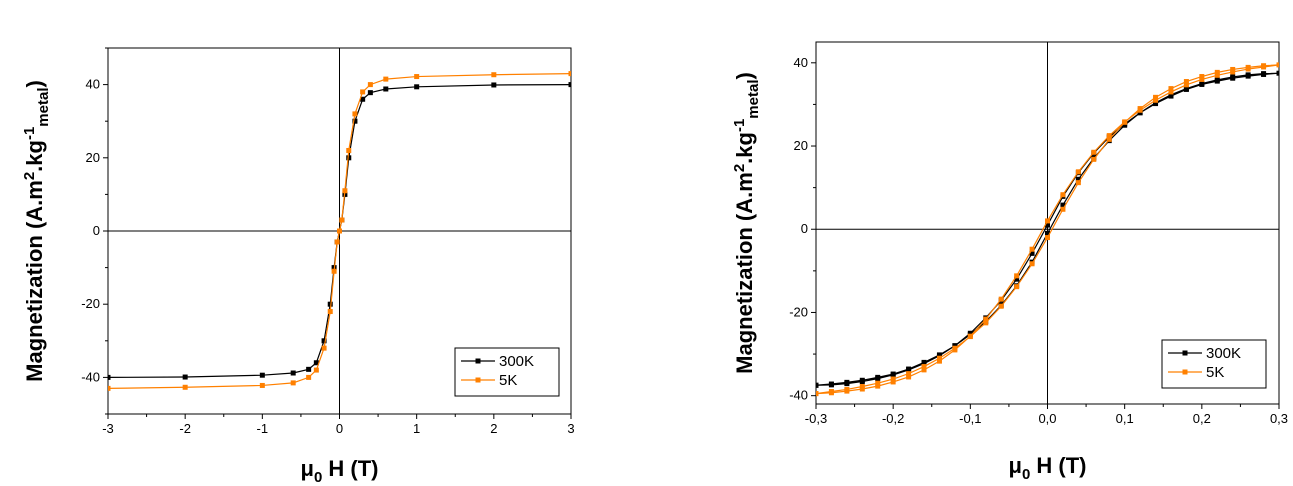 The width and height of the screenshot is (1293, 486). Describe the element at coordinates (1047, 418) in the screenshot. I see `x-tick-label: 0,0` at that location.